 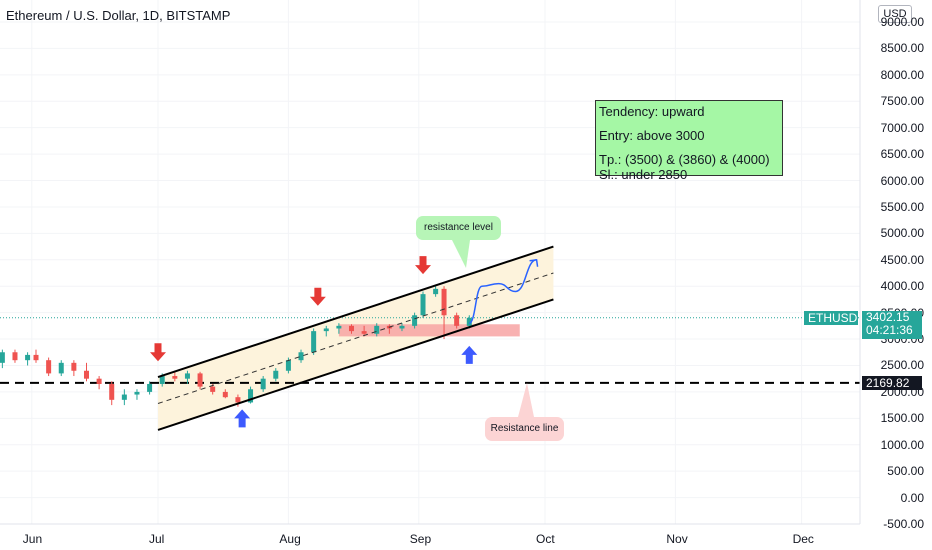 What do you see at coordinates (502, 291) in the screenshot?
I see `projection-path` at bounding box center [502, 291].